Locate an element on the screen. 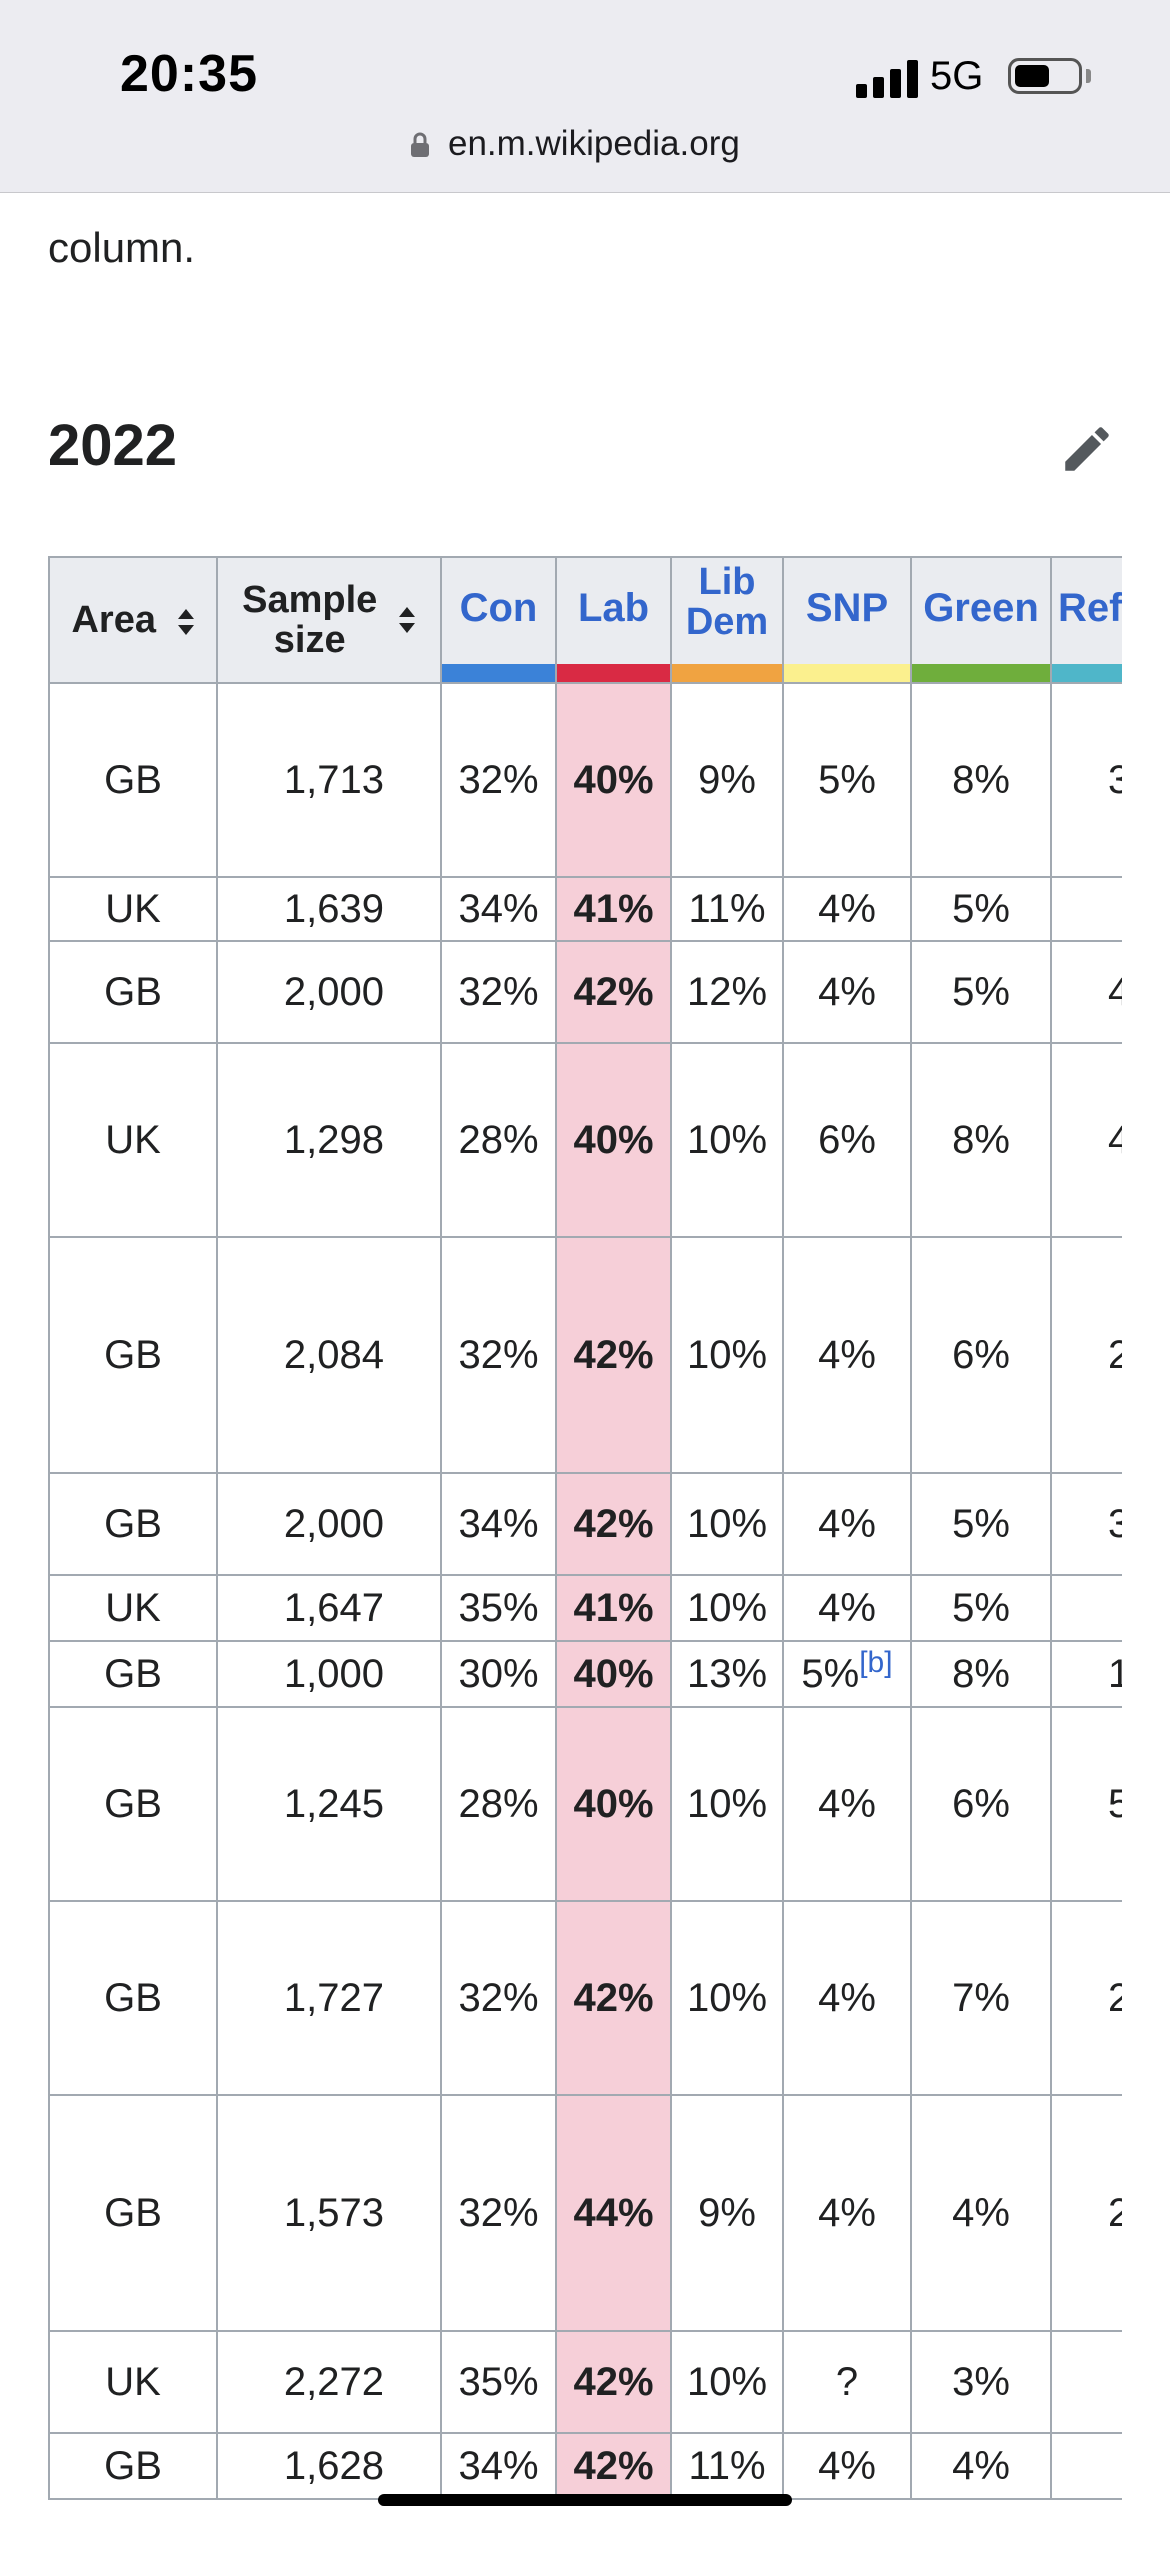 The height and width of the screenshot is (2556, 1170). cell-ref: 5 is located at coordinates (1086, 1804).